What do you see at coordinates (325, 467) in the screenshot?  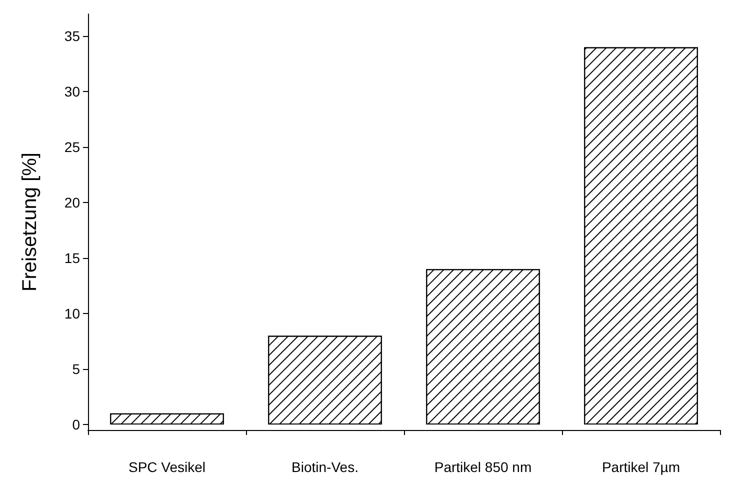 I see `x-tick-label: Biotin-Ves.` at bounding box center [325, 467].